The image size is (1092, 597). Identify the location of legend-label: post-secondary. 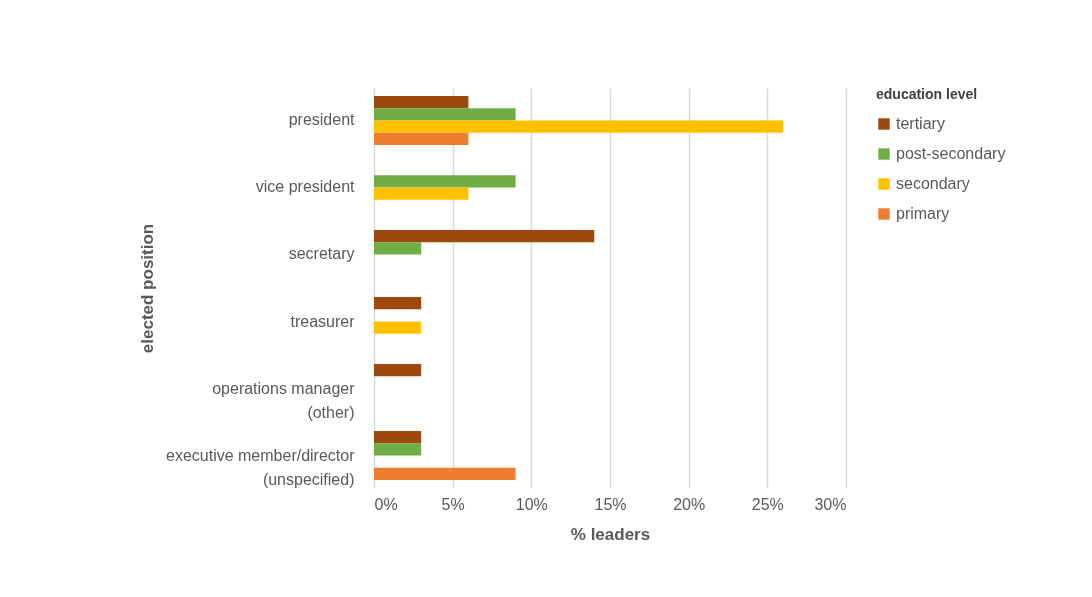
(951, 153).